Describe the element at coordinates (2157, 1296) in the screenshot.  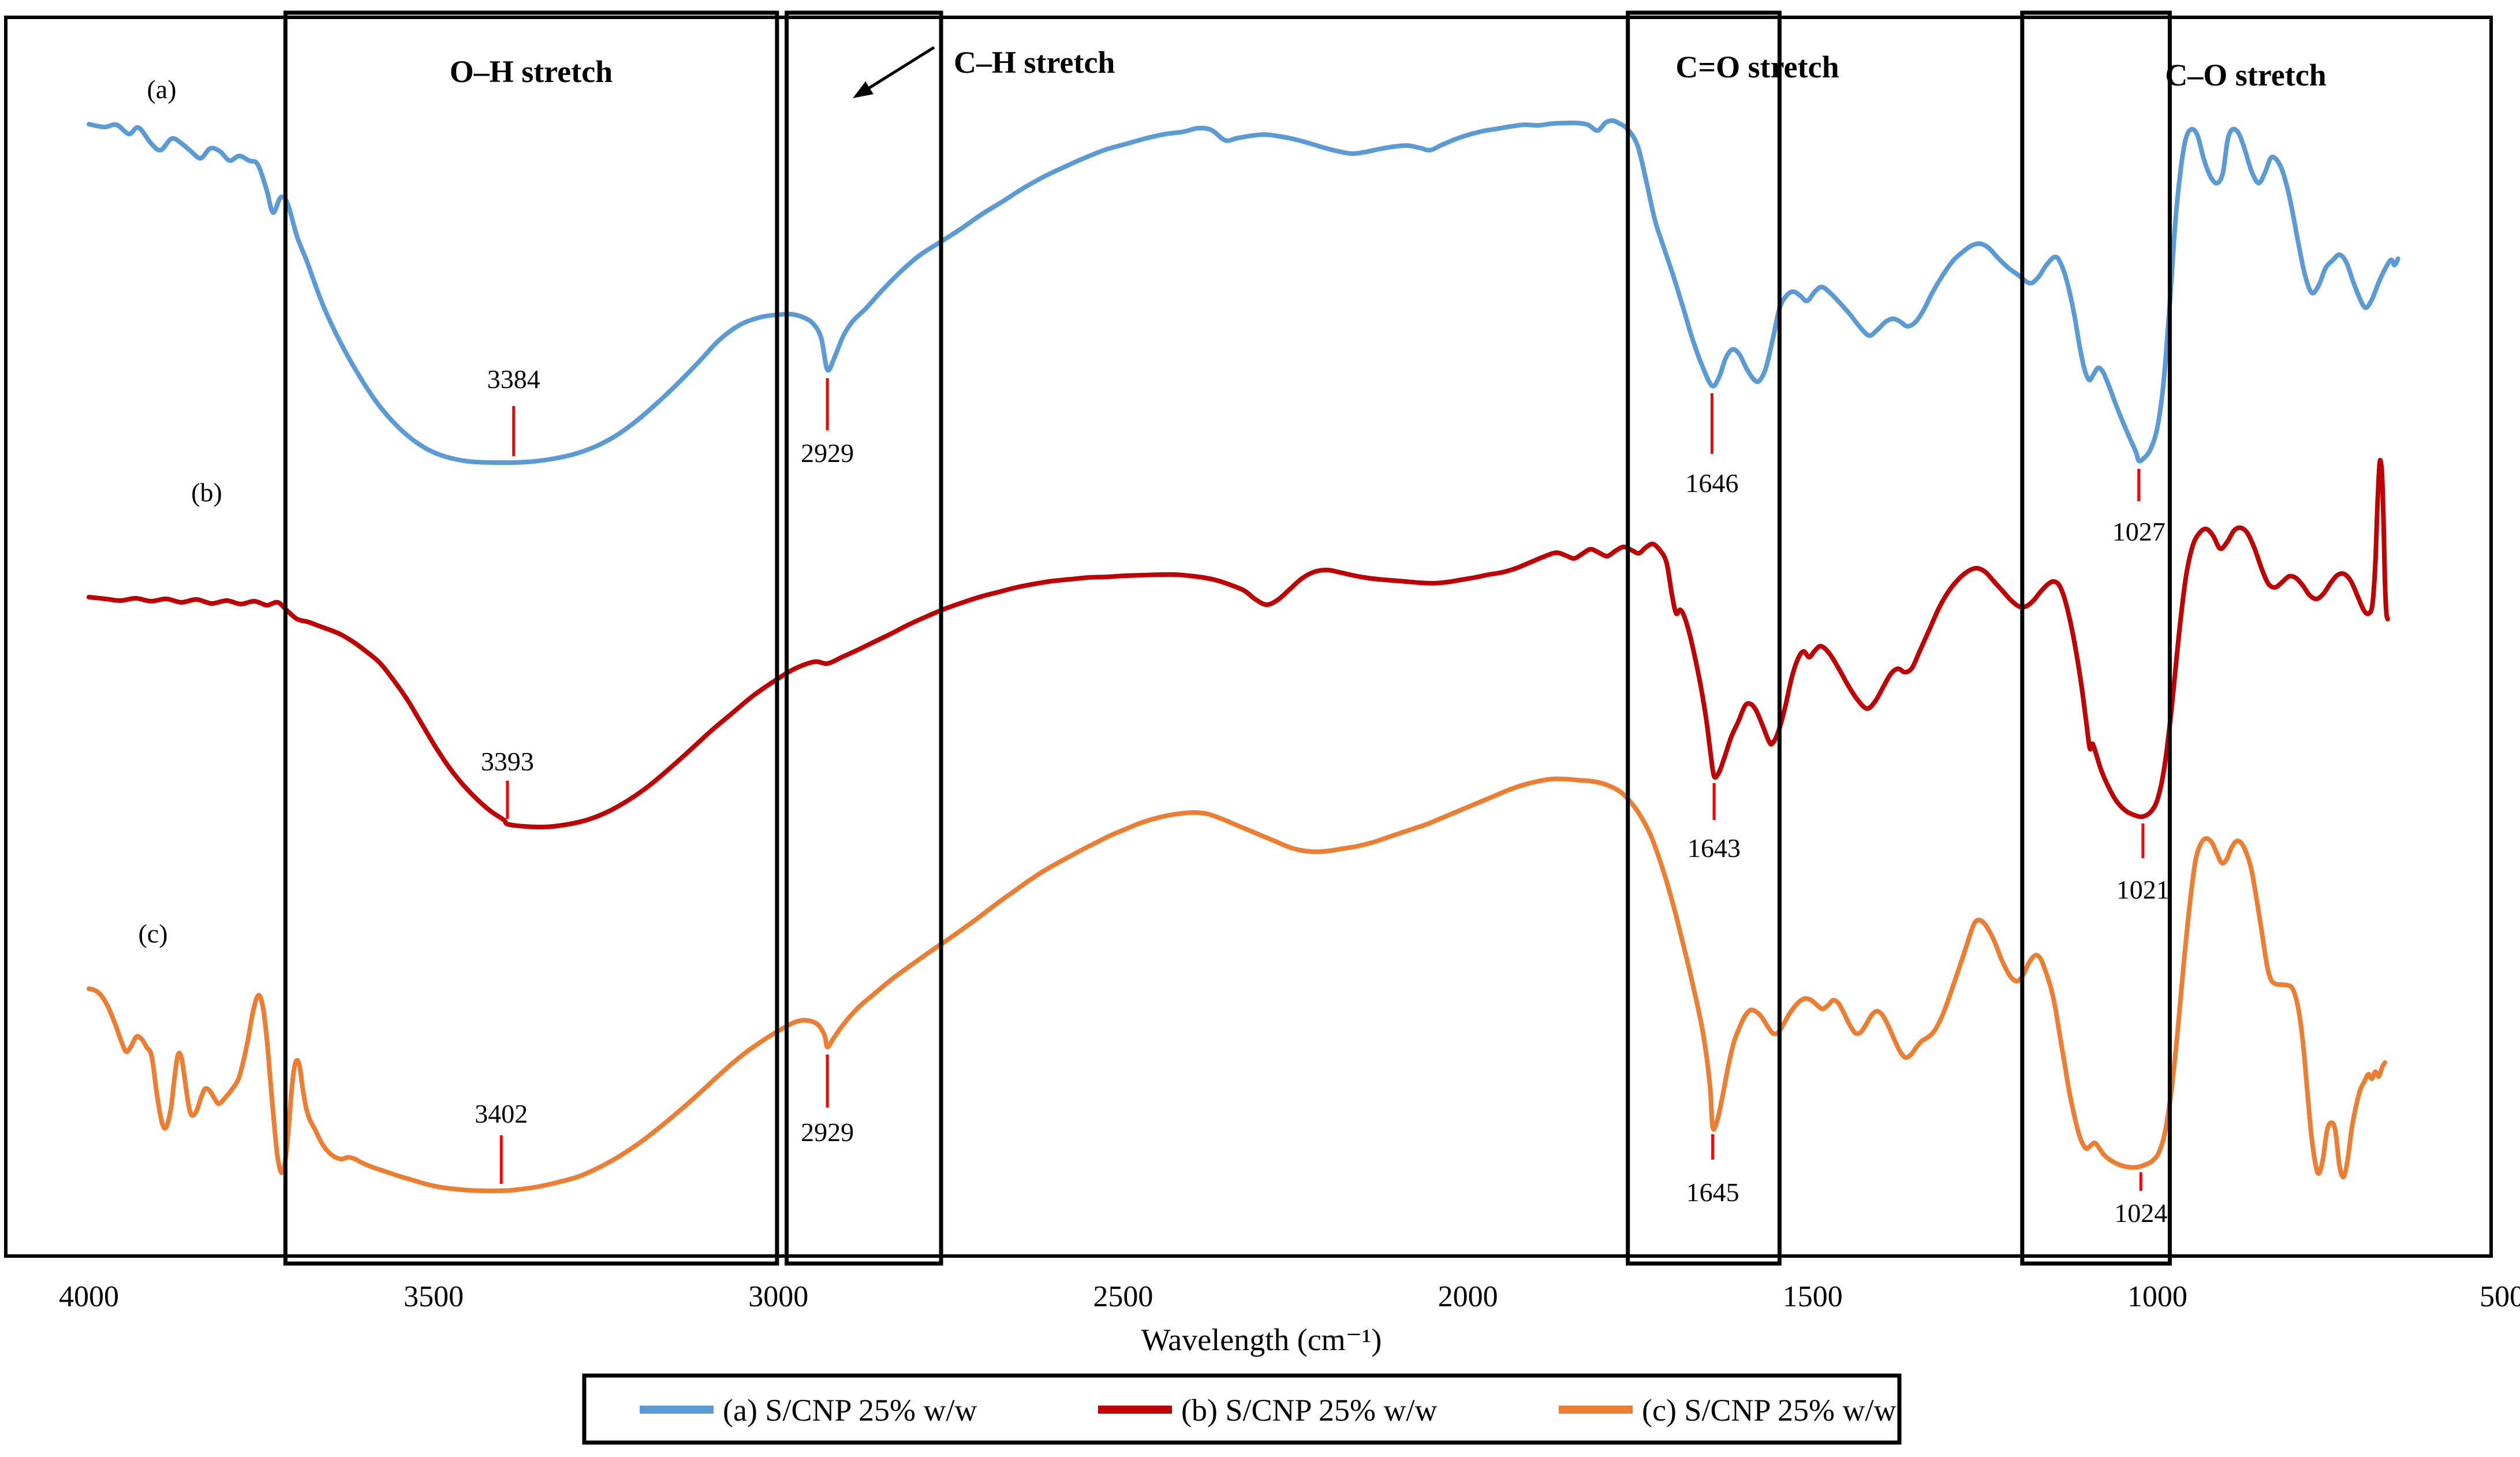
I see `x-tick-label-1000: 1000` at that location.